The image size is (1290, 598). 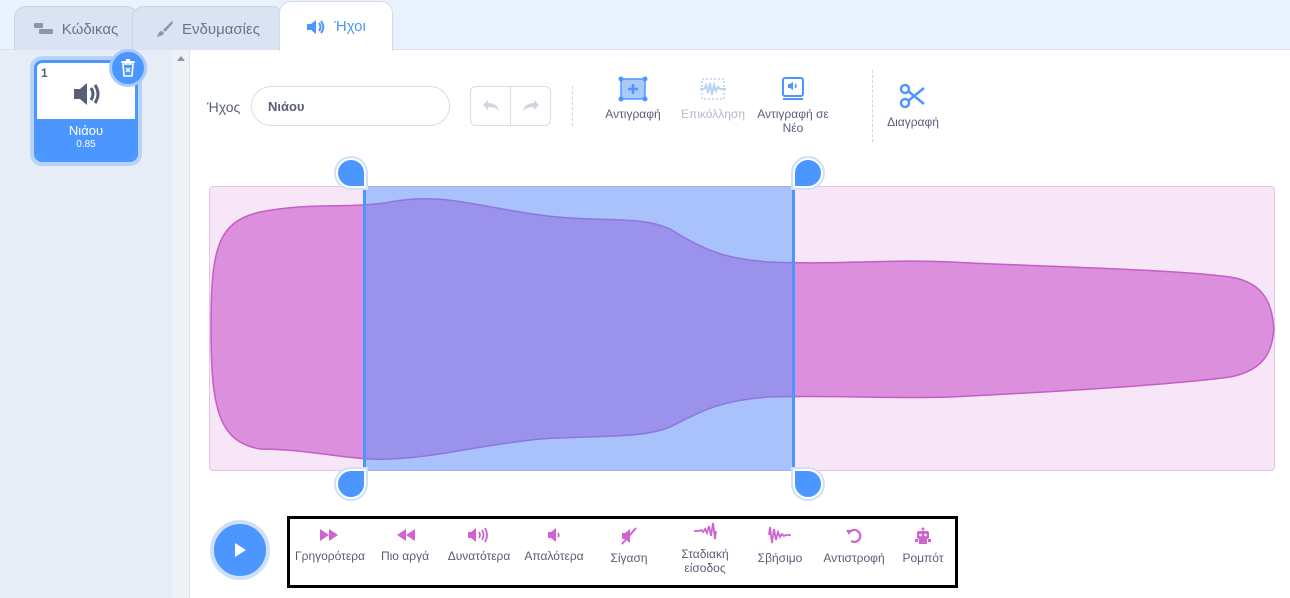 What do you see at coordinates (181, 324) in the screenshot?
I see `sound-list-scrollbar` at bounding box center [181, 324].